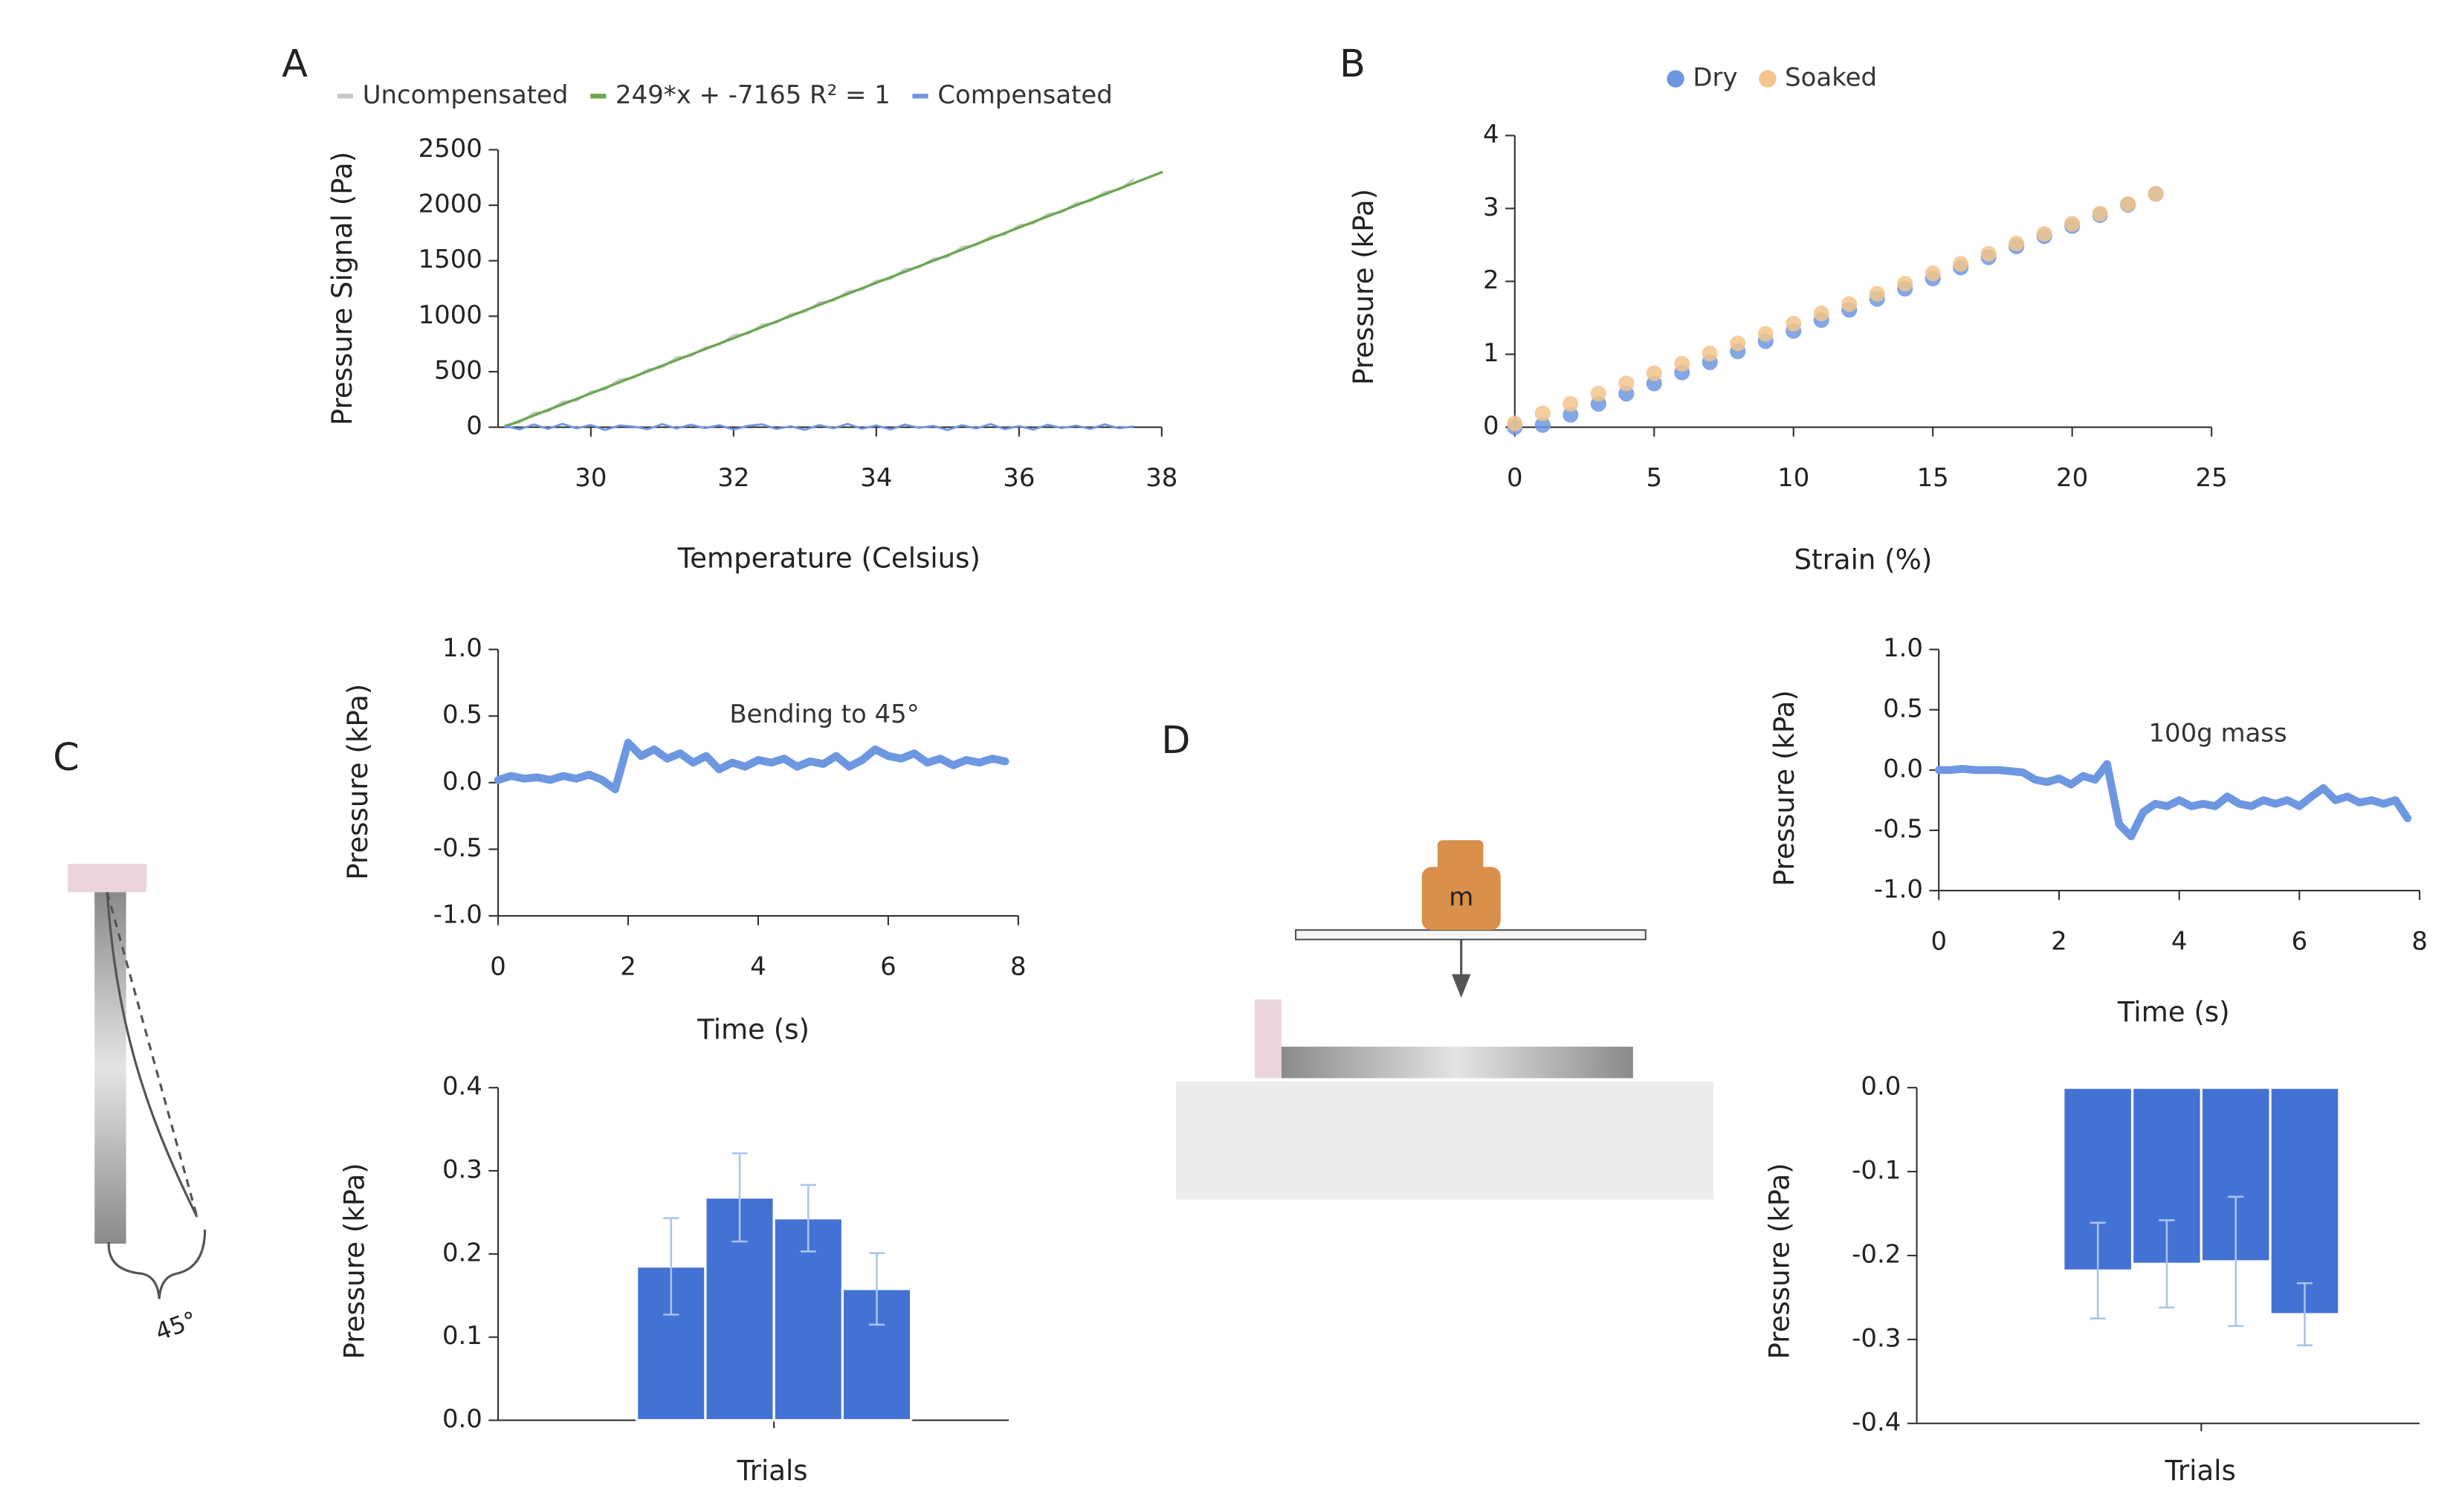  Describe the element at coordinates (1675, 79) in the screenshot. I see `legend-marker` at that location.